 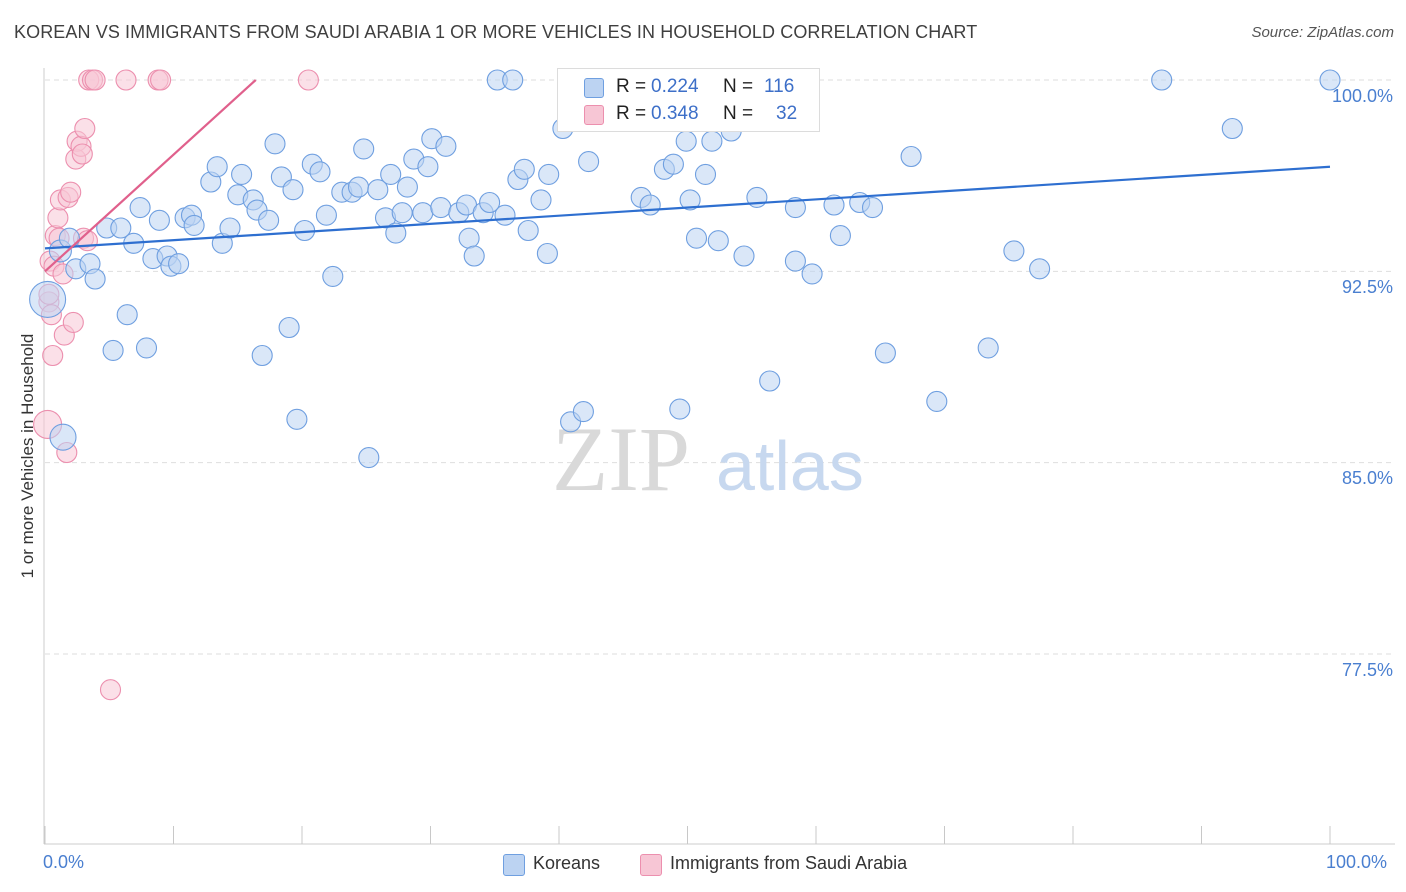 I want to click on r-value: 0.224, so click(x=675, y=86).